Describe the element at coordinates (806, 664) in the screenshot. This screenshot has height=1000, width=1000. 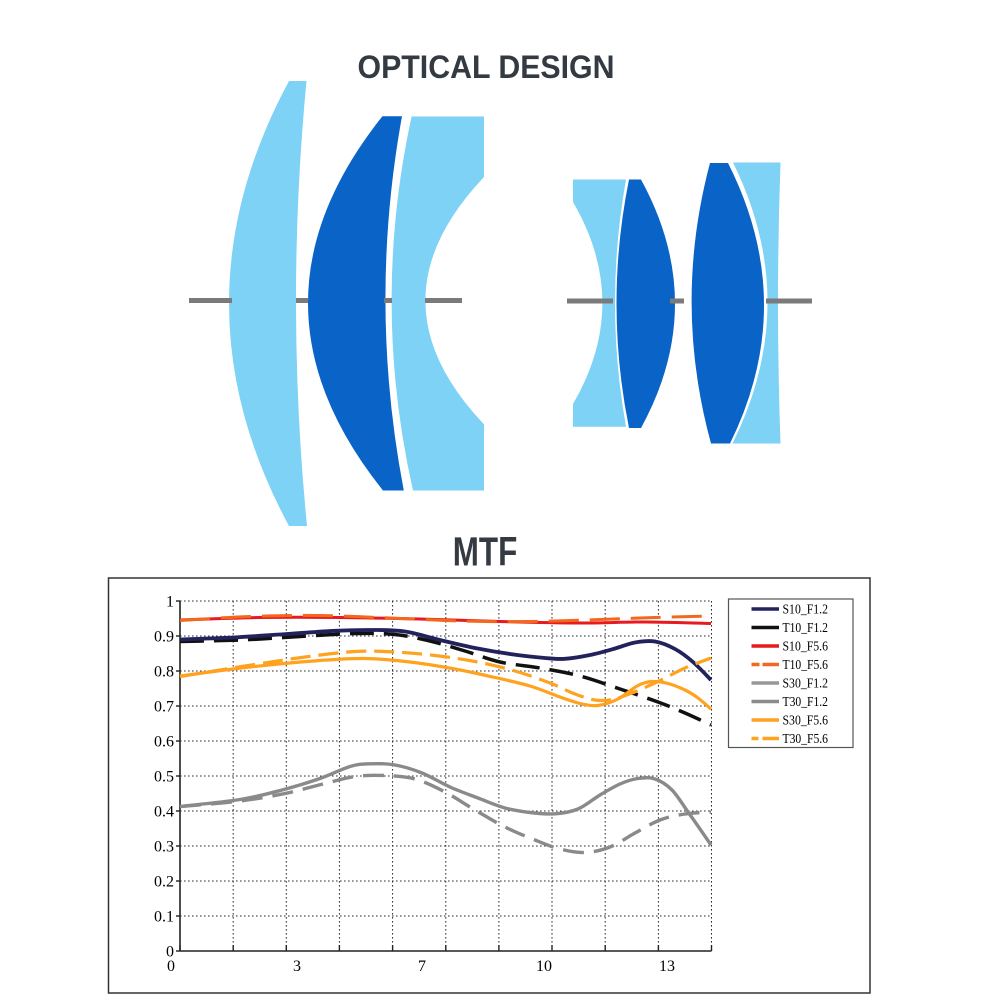
I see `svg-text: T10_F5.6` at that location.